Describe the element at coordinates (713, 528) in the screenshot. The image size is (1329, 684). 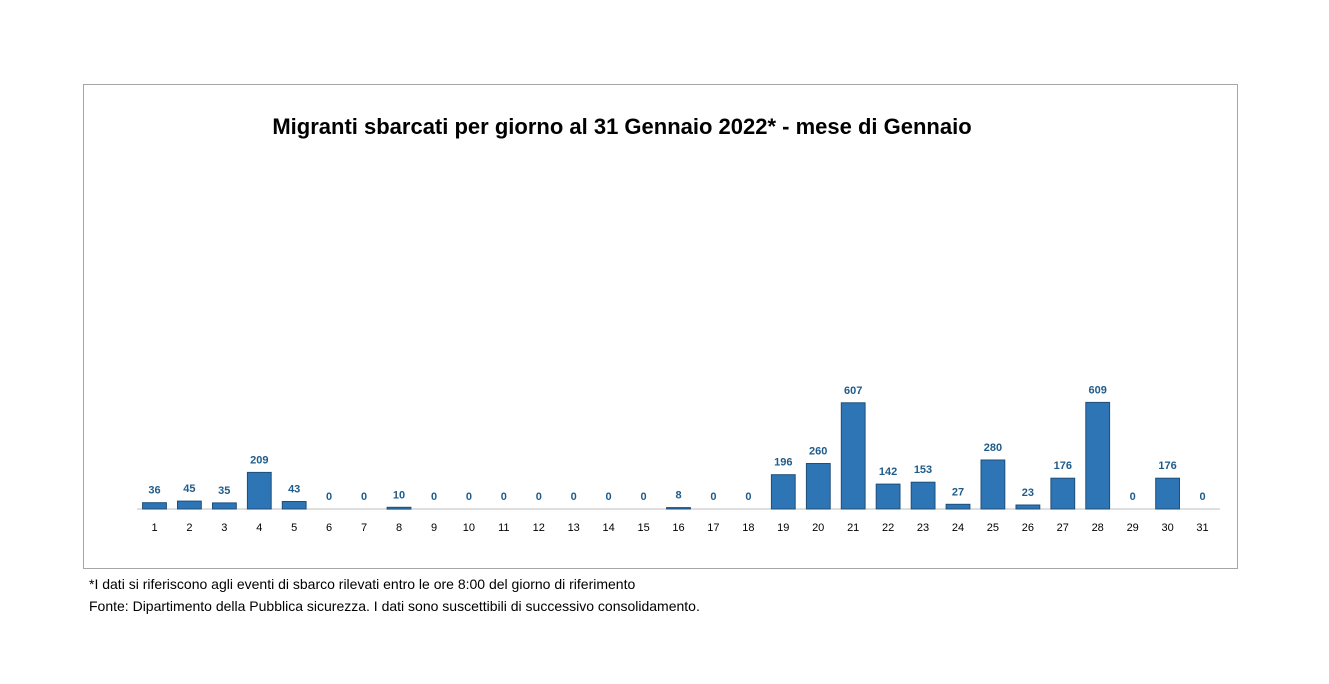
I see `x-tick-label-17: 17` at that location.